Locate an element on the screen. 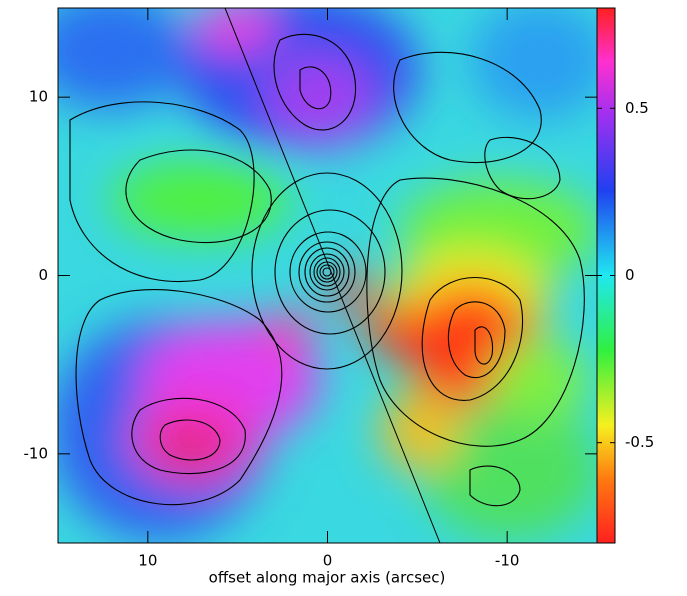 The image size is (687, 596). y-tick-label: 10 is located at coordinates (38, 97).